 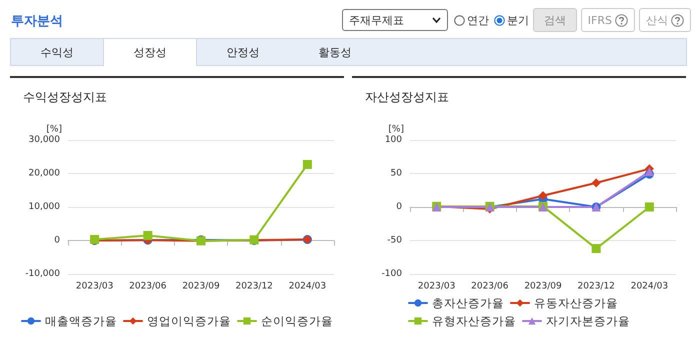 I want to click on legend-label: 매출액증가율, so click(x=81, y=321).